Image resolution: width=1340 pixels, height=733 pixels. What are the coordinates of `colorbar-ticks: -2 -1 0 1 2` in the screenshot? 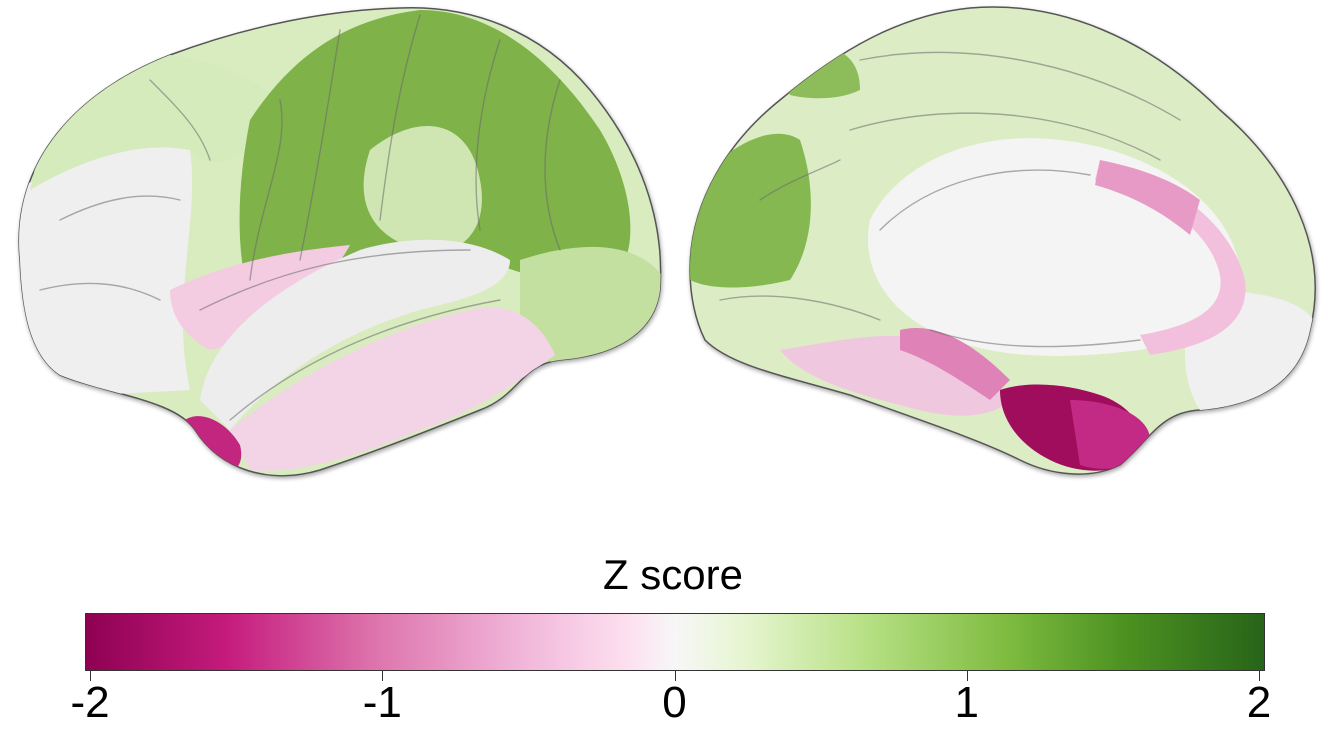 It's located at (670, 702).